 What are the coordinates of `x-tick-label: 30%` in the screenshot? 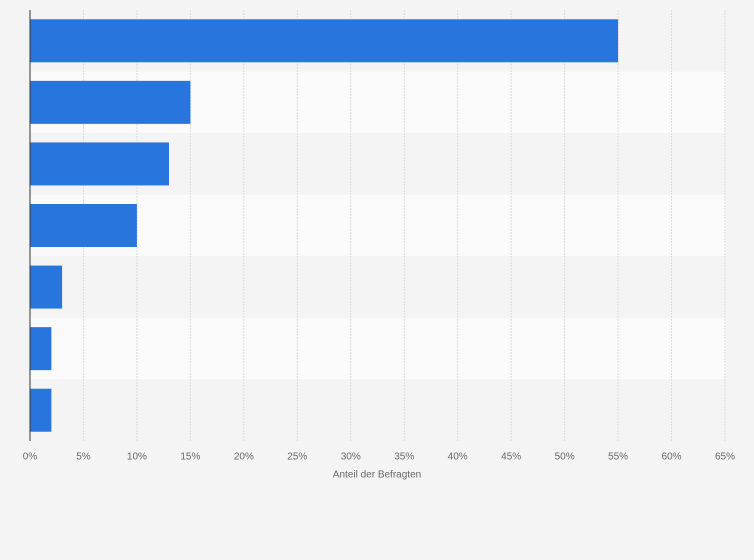 It's located at (351, 457).